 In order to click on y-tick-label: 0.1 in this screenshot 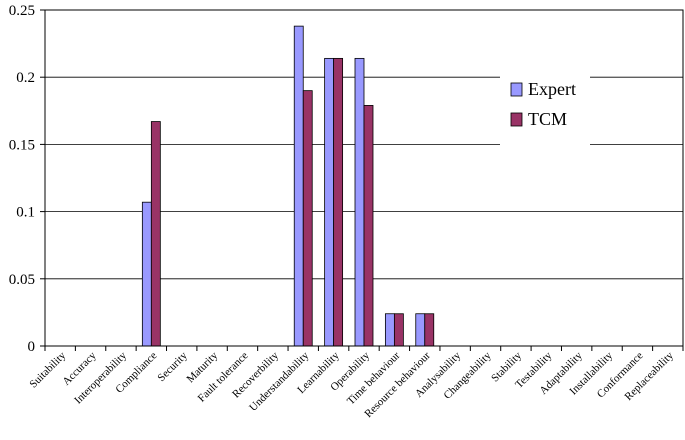, I will do `click(25, 213)`.